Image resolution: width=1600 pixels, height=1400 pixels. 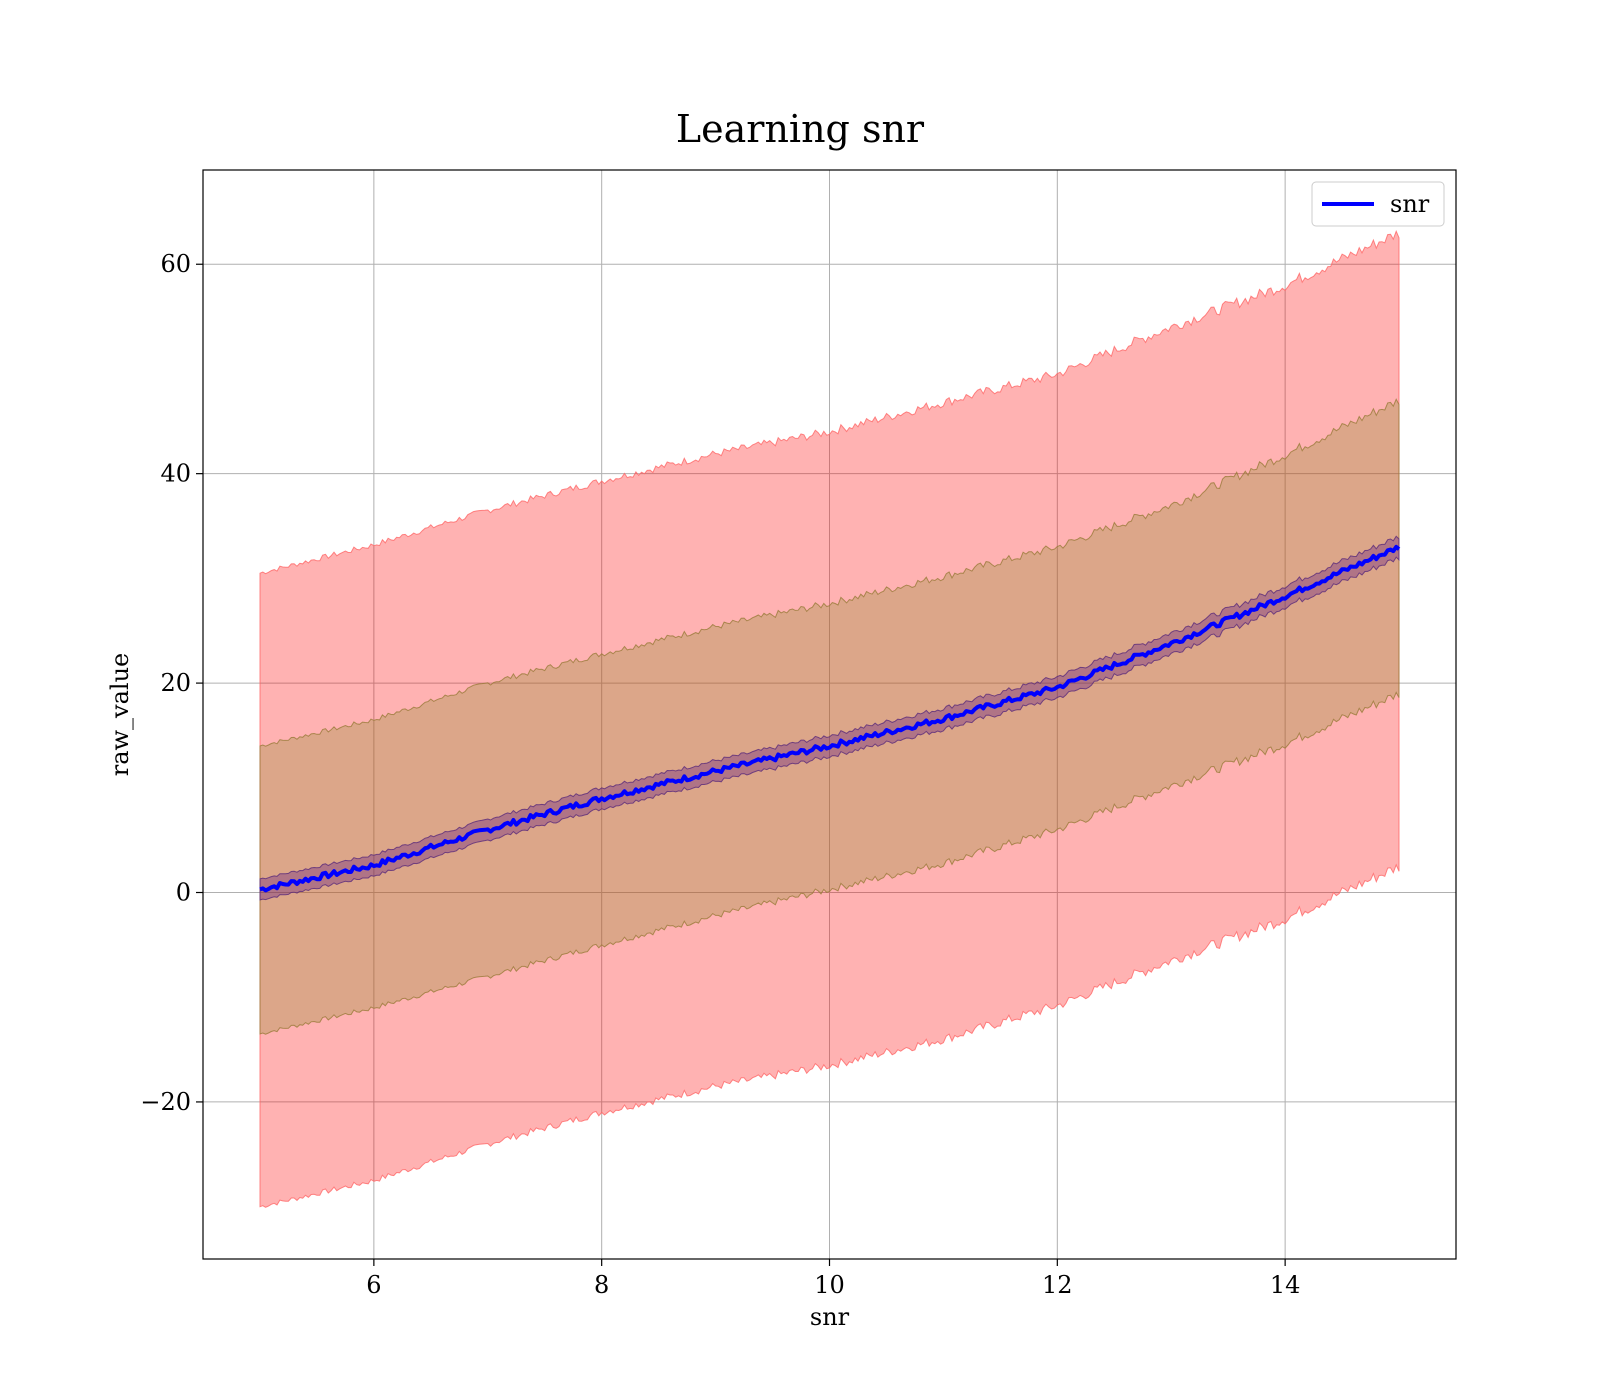 I want to click on x-tick-label: 6, so click(x=373, y=1285).